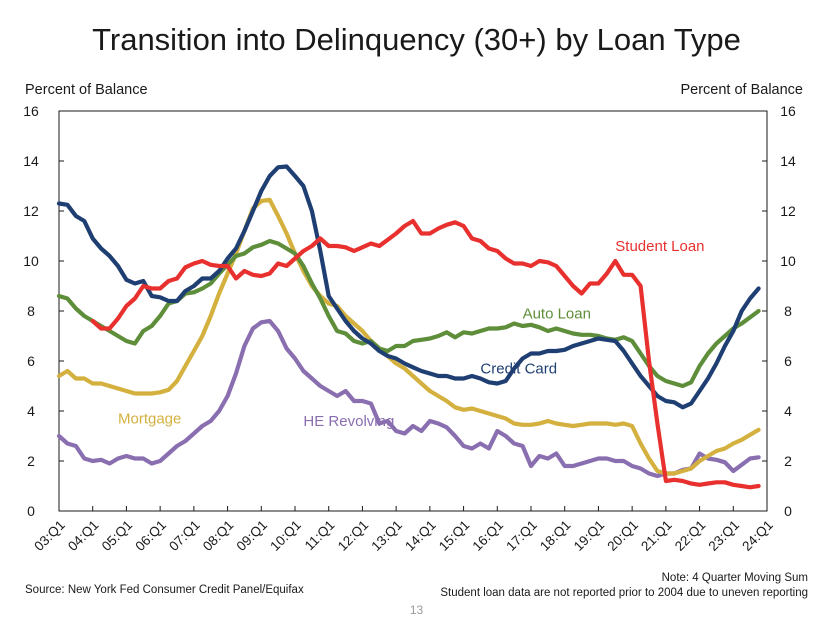 Image resolution: width=833 pixels, height=617 pixels. Describe the element at coordinates (31, 511) in the screenshot. I see `y-tick-label-left: 0` at that location.